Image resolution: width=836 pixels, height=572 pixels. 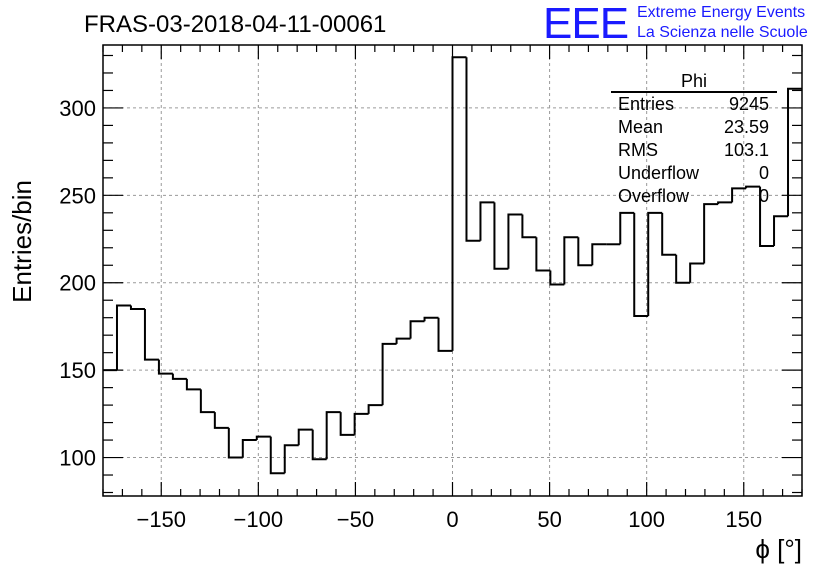 I want to click on x-tick-label: −50, so click(x=355, y=519).